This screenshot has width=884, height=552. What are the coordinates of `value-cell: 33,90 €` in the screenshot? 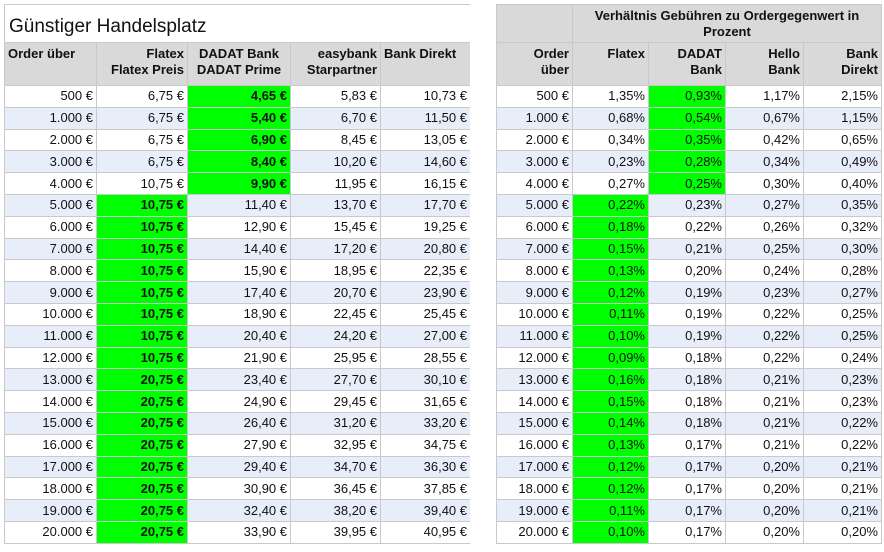 It's located at (239, 532).